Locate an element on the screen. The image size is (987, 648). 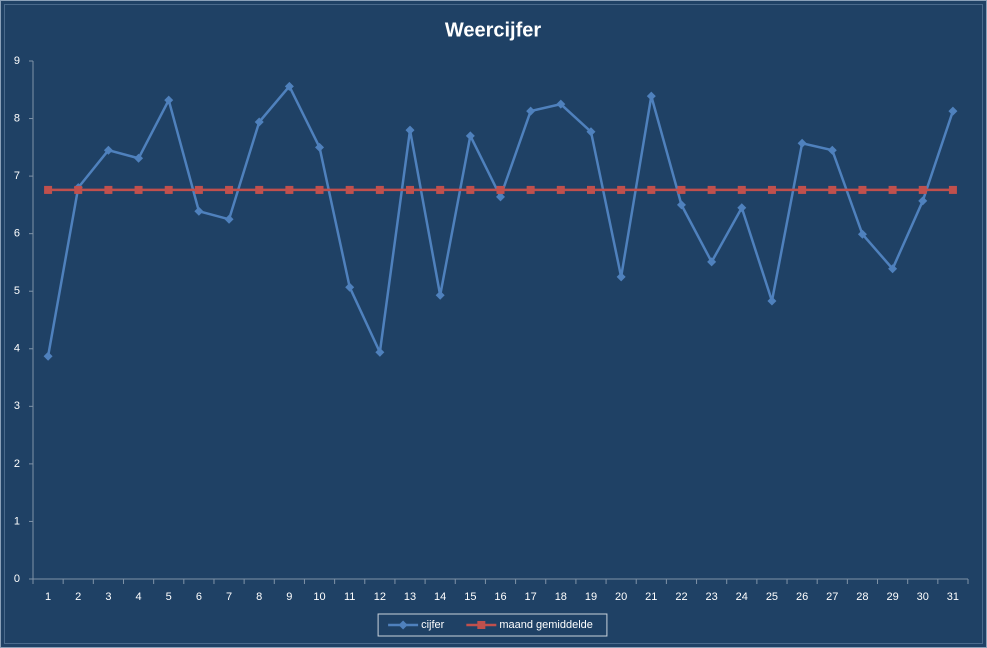
x-tick-label: 8 is located at coordinates (259, 597).